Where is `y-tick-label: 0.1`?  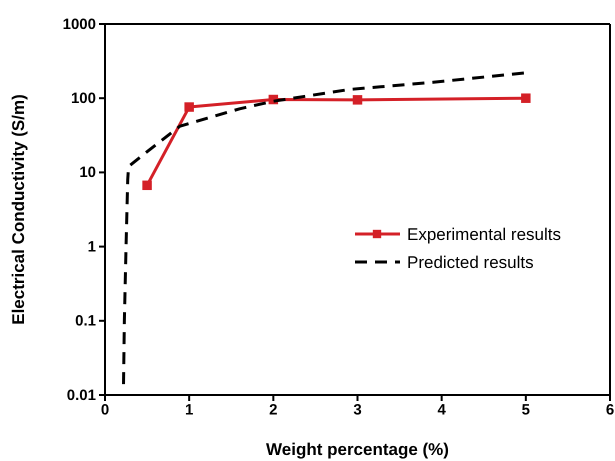
y-tick-label: 0.1 is located at coordinates (85, 321).